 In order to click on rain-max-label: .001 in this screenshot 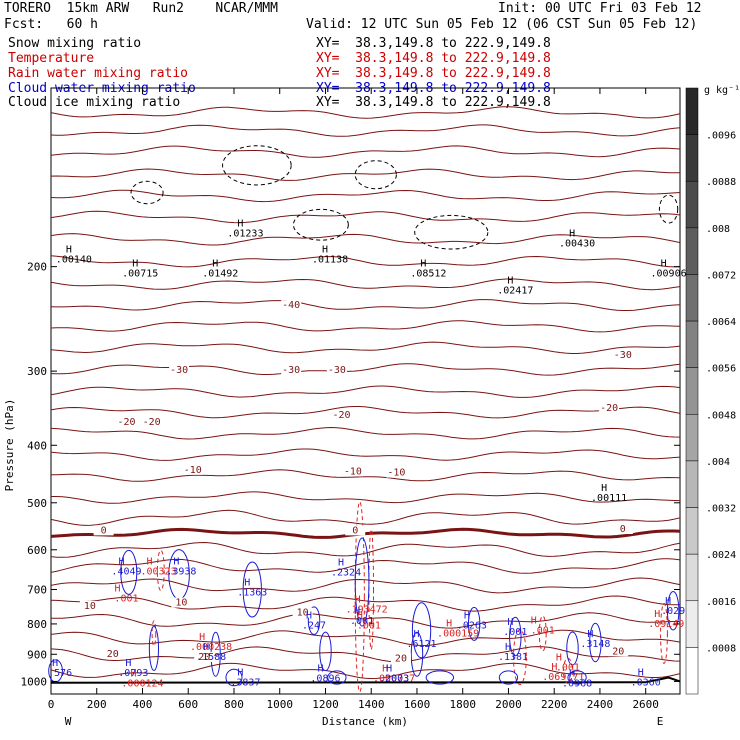, I will do `click(126, 598)`.